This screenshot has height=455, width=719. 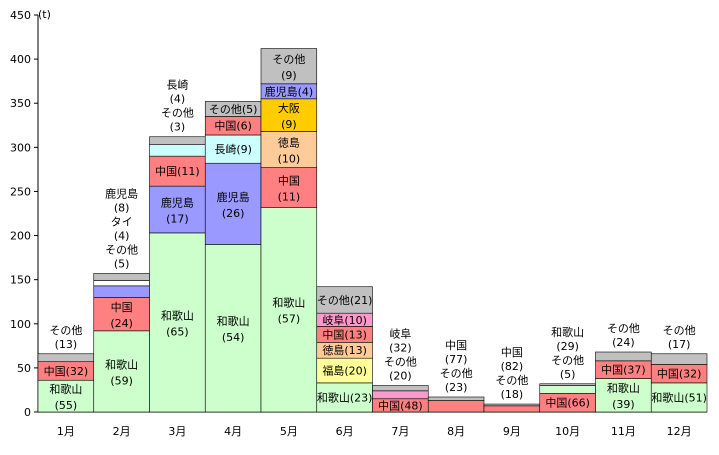 What do you see at coordinates (344, 320) in the screenshot?
I see `segment-label: 岐阜(10)` at bounding box center [344, 320].